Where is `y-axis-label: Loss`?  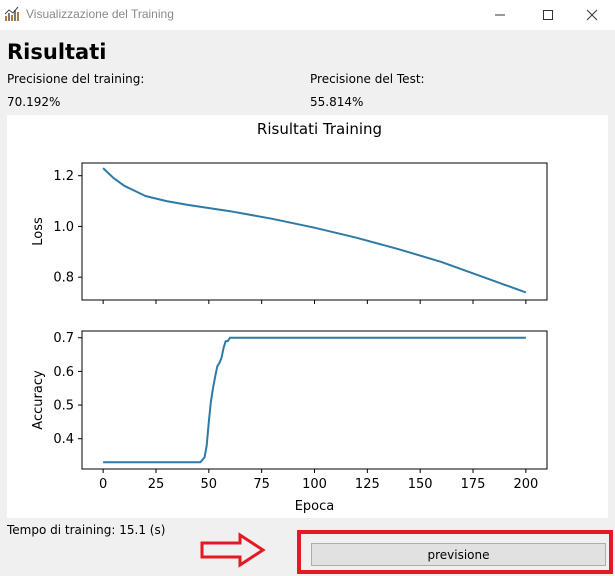
y-axis-label: Loss is located at coordinates (38, 231).